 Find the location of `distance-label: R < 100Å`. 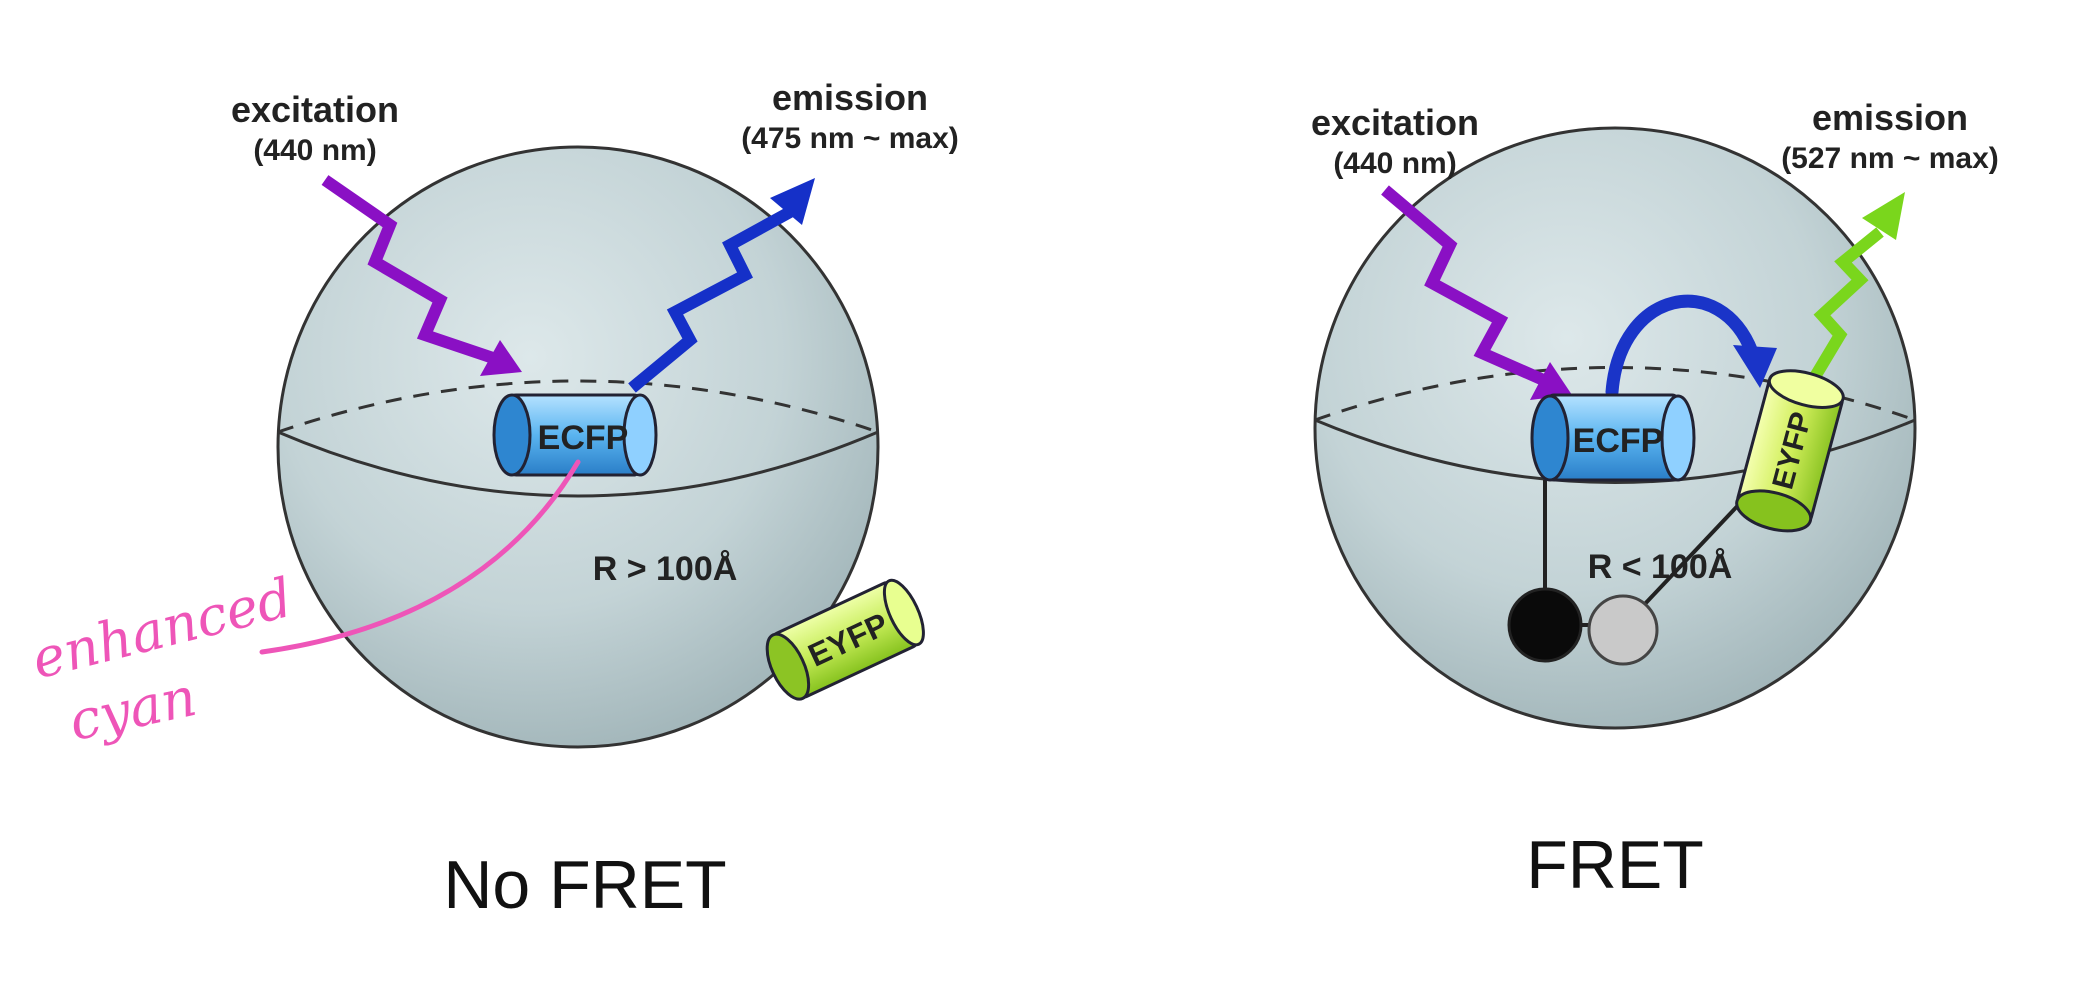

distance-label: R < 100Å is located at coordinates (1660, 567).